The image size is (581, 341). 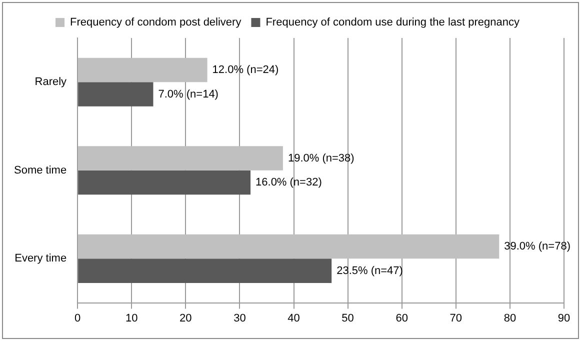 I want to click on data-label: 19.0% (n=38), so click(x=321, y=158).